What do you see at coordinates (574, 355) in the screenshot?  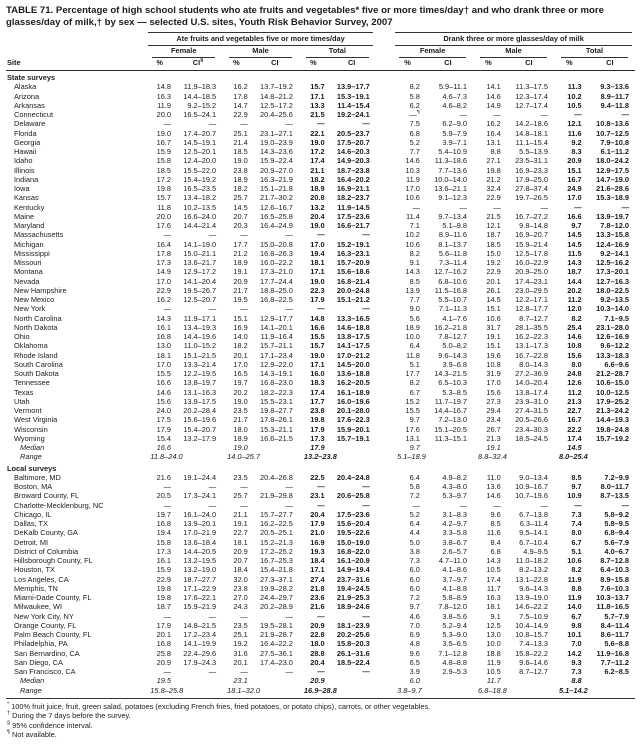 I see `value-cell: 15.6` at bounding box center [574, 355].